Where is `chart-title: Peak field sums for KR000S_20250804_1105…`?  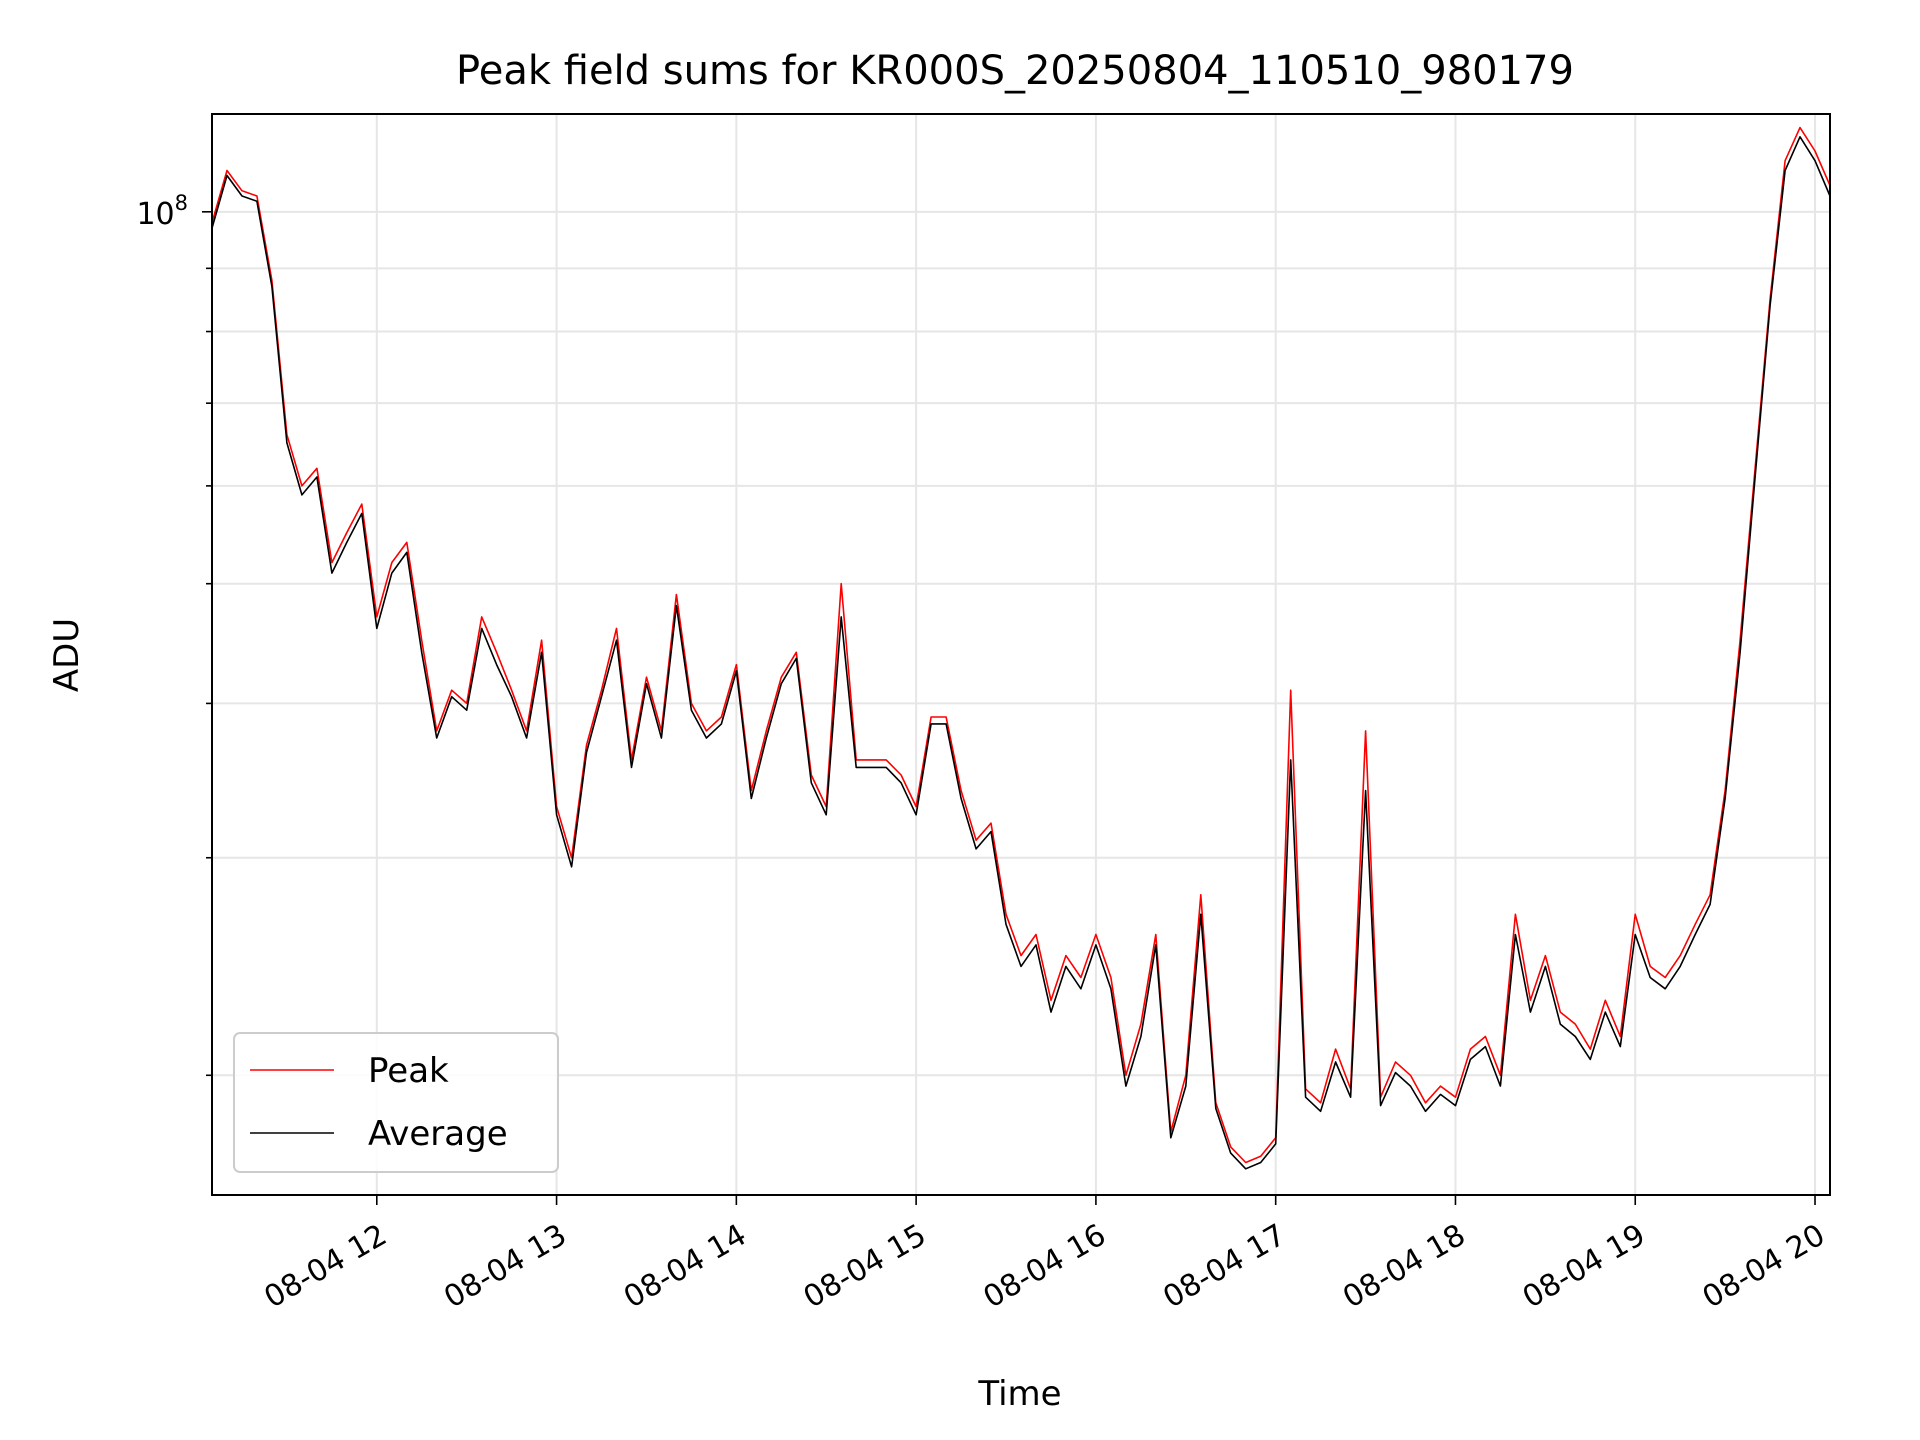
chart-title: Peak field sums for KR000S_20250804_1105… is located at coordinates (1015, 71).